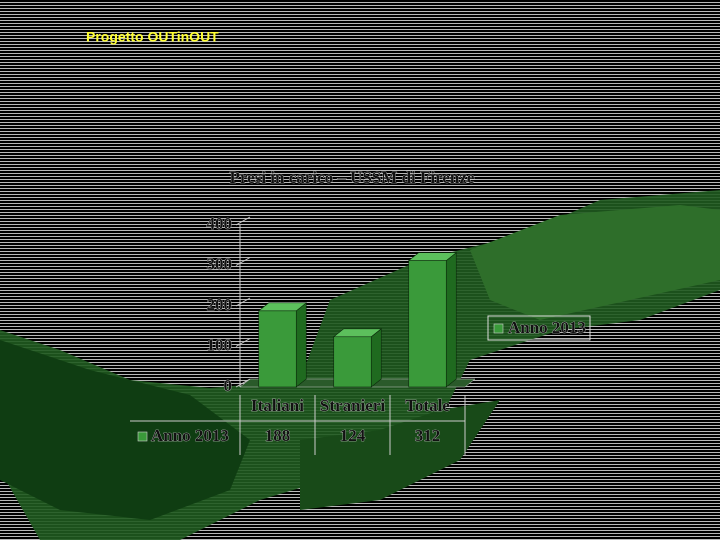  I want to click on chart-title: Presi in carico – USSM di Firenze, so click(352, 177).